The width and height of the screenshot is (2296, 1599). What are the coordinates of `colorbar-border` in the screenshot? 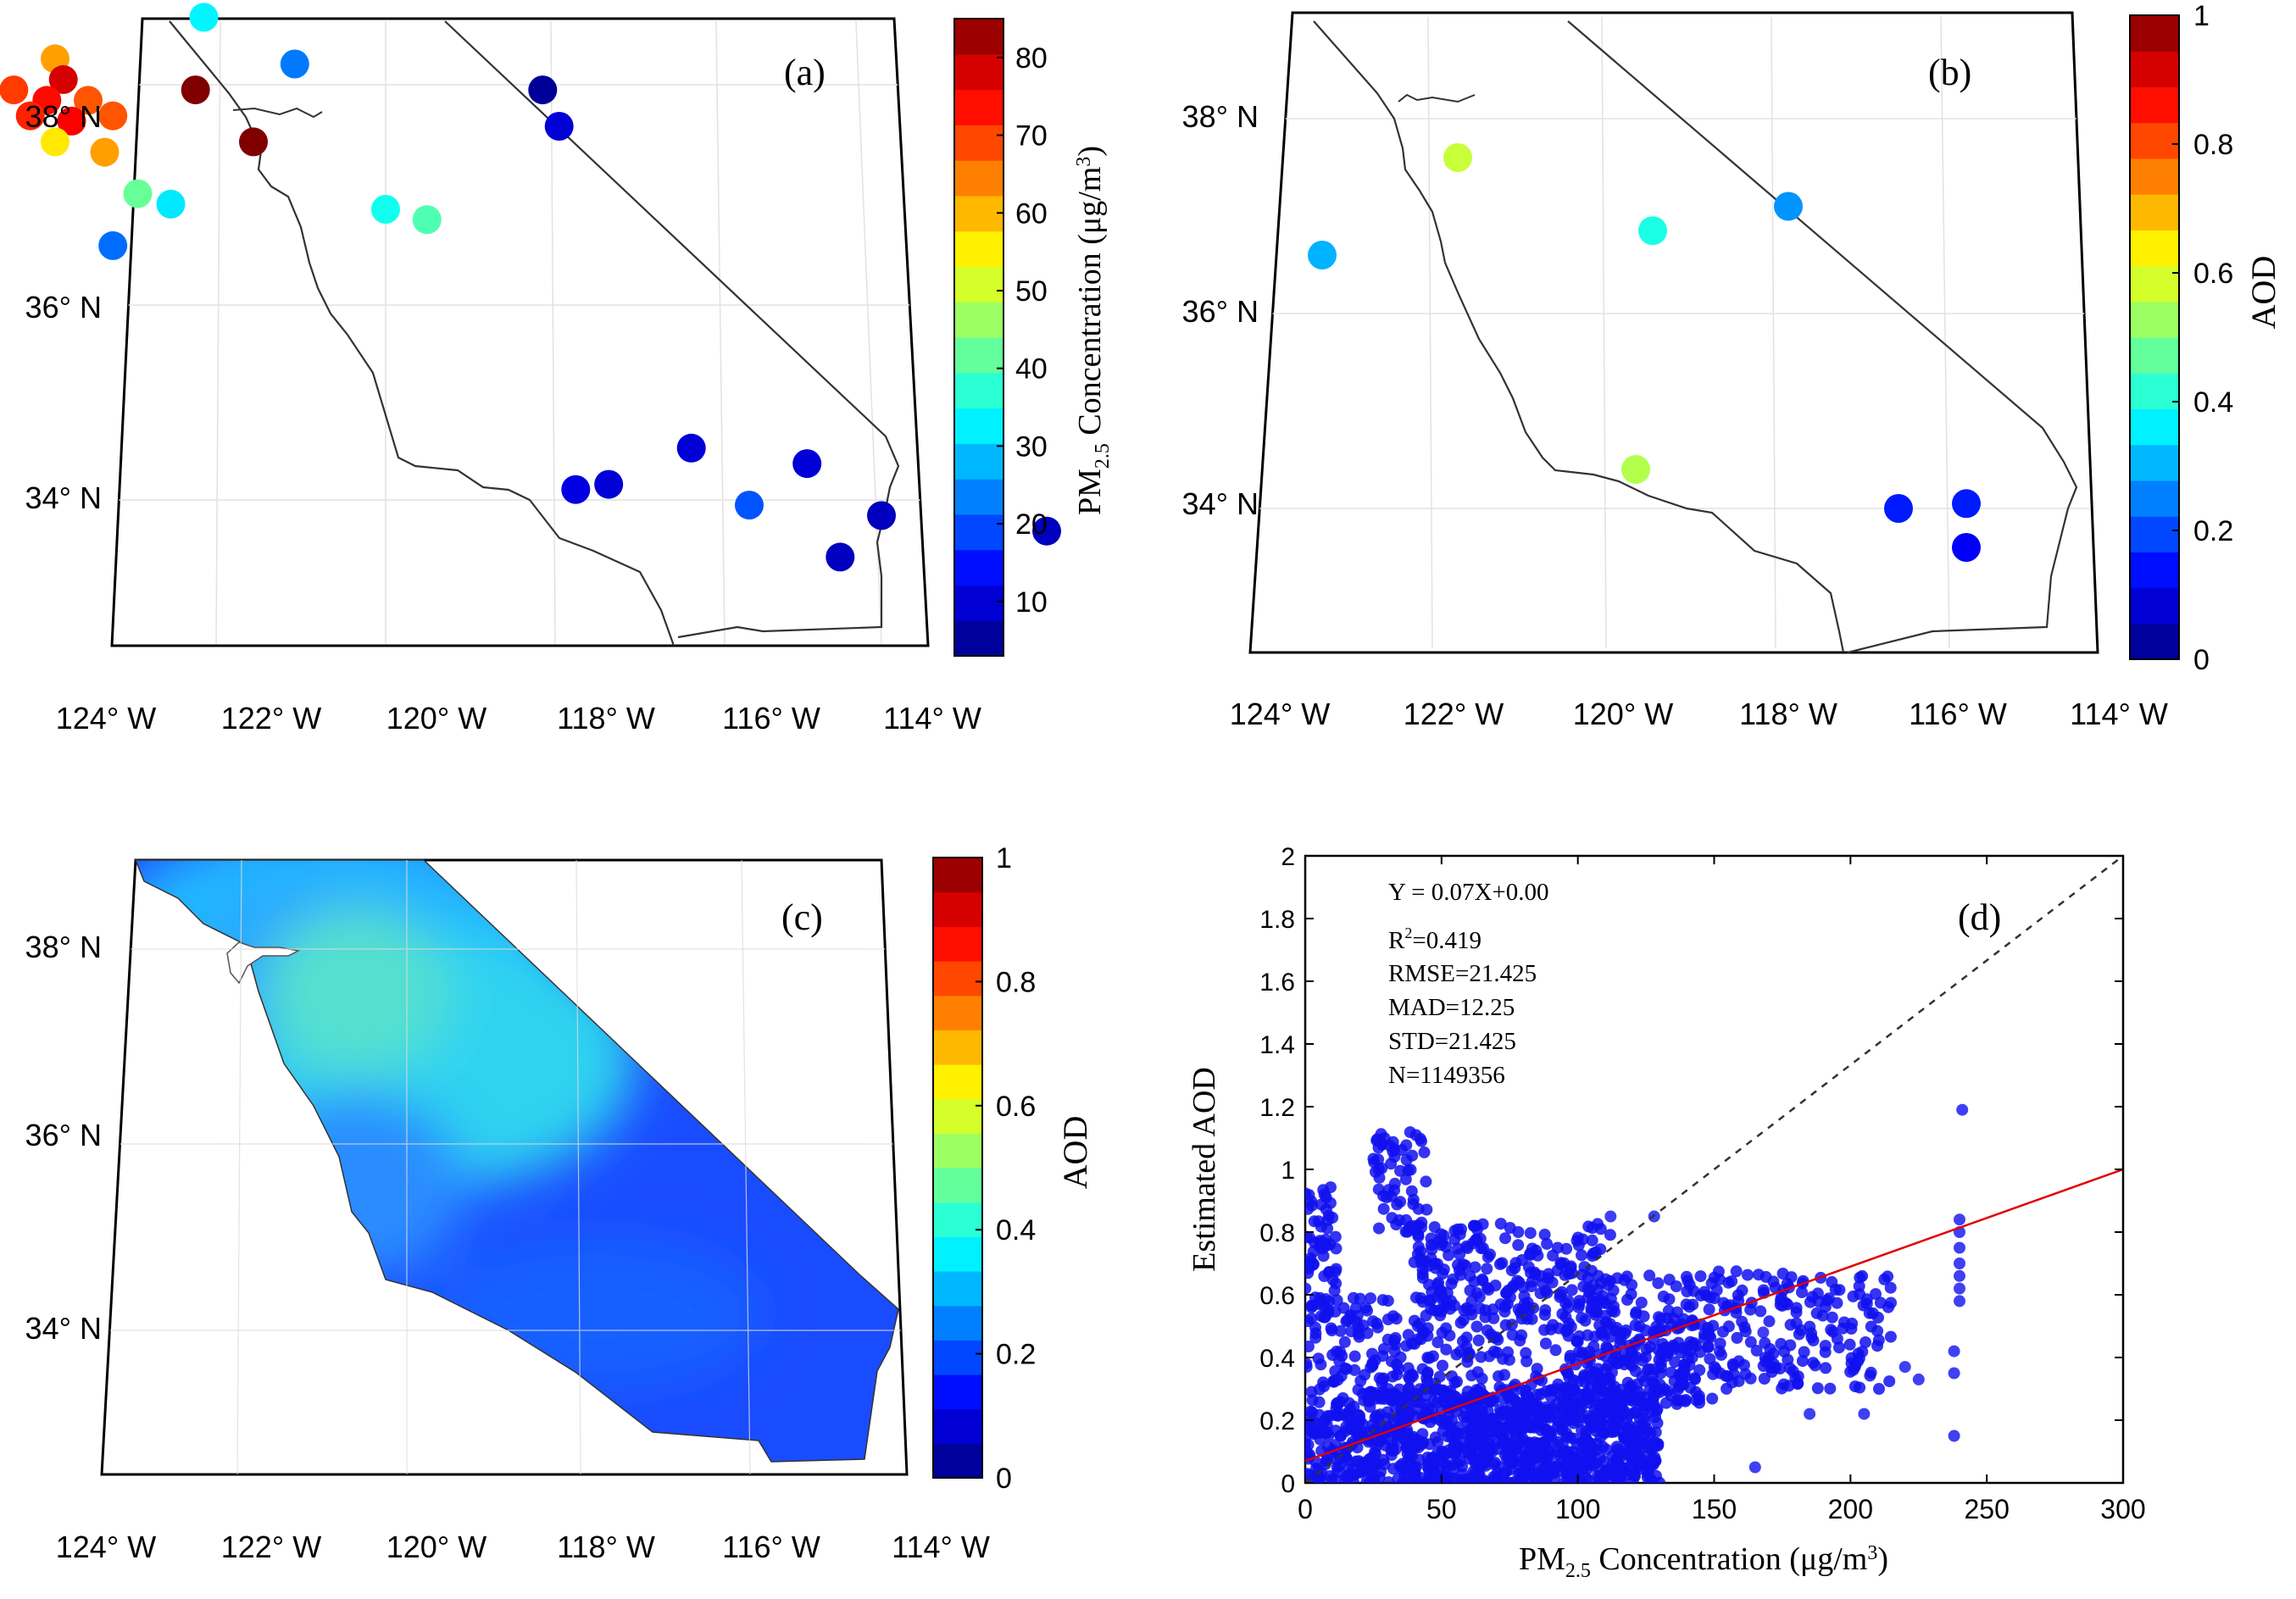 It's located at (979, 337).